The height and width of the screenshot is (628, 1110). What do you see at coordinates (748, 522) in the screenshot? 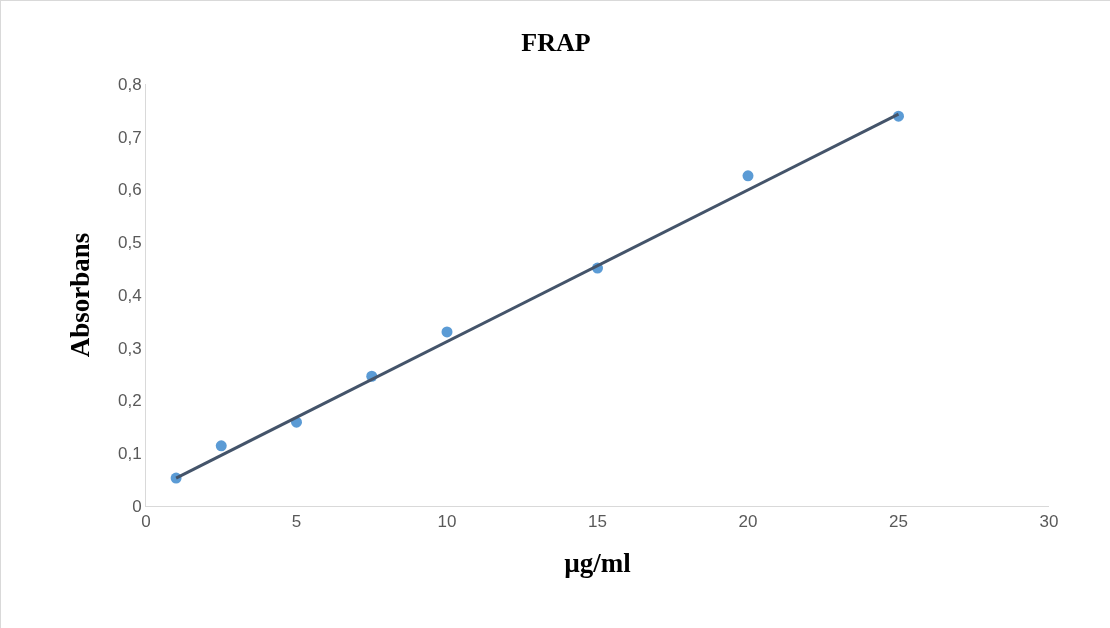
I see `x-tick-label: 20` at bounding box center [748, 522].